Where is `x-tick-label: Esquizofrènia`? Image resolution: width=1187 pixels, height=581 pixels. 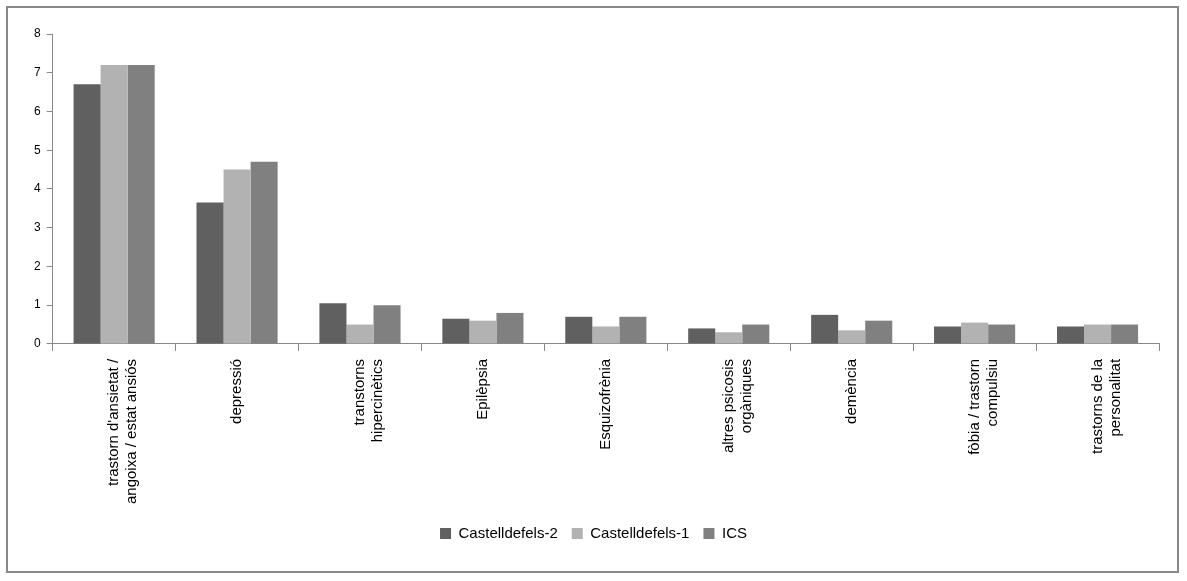
x-tick-label: Esquizofrènia is located at coordinates (604, 404).